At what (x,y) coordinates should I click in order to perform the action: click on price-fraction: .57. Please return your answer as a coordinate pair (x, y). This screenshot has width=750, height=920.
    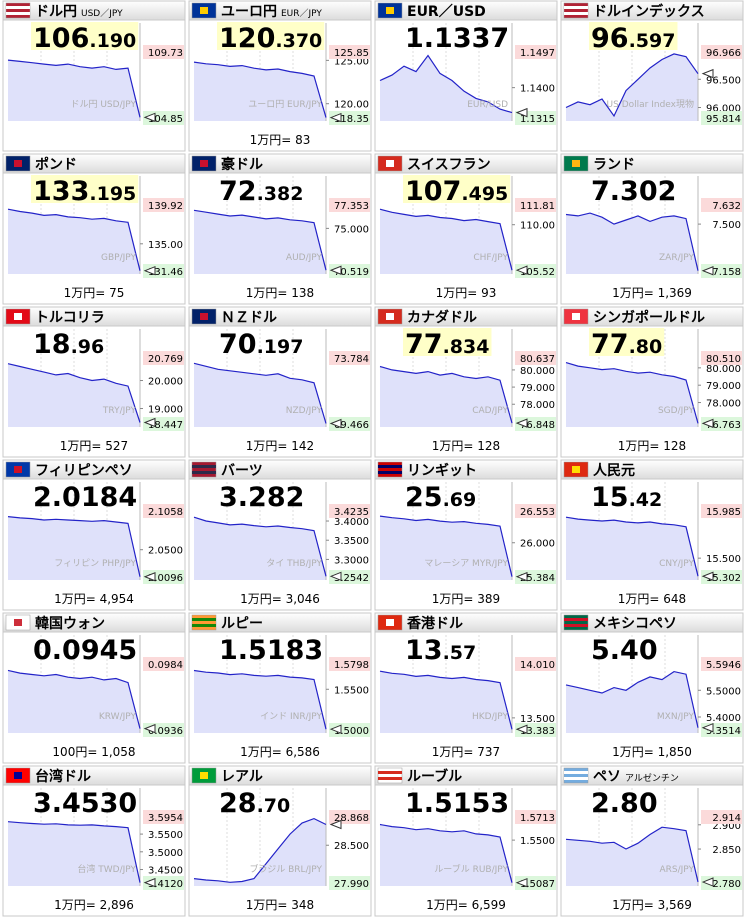
    Looking at the image, I should click on (460, 653).